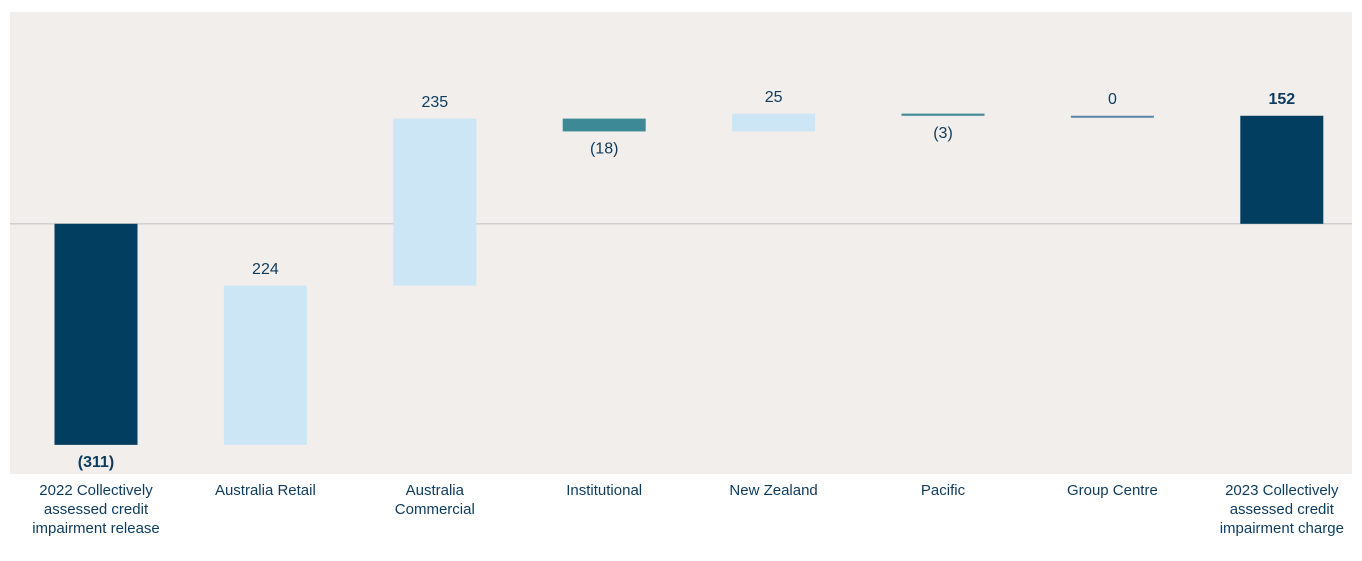 The width and height of the screenshot is (1362, 561). I want to click on value-label: (311), so click(96, 462).